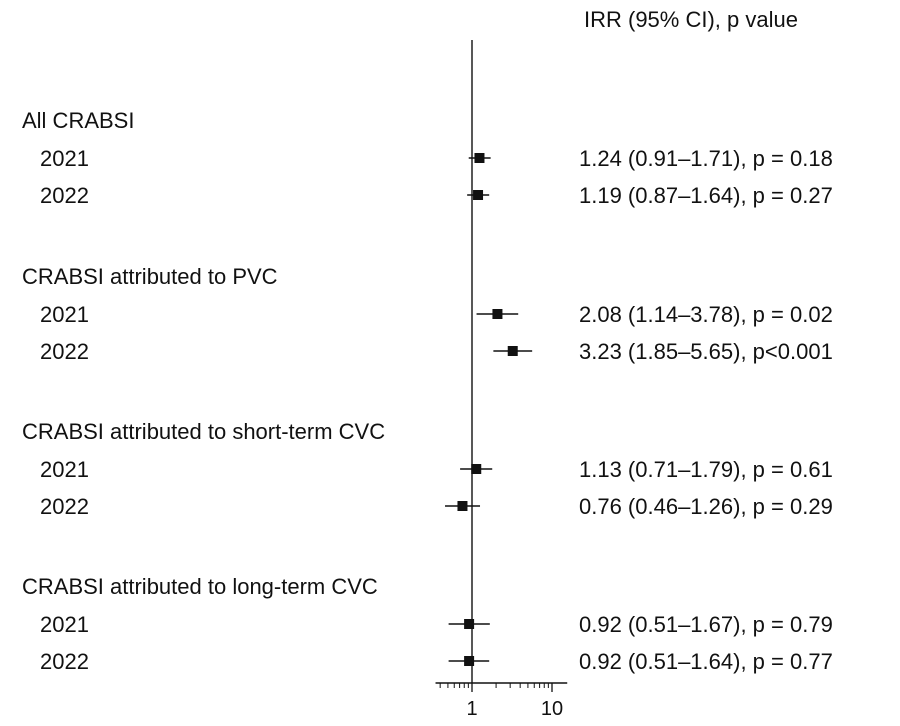  Describe the element at coordinates (706, 158) in the screenshot. I see `irr-value-text: 1.24 (0.91–1.71), p = 0.18` at that location.